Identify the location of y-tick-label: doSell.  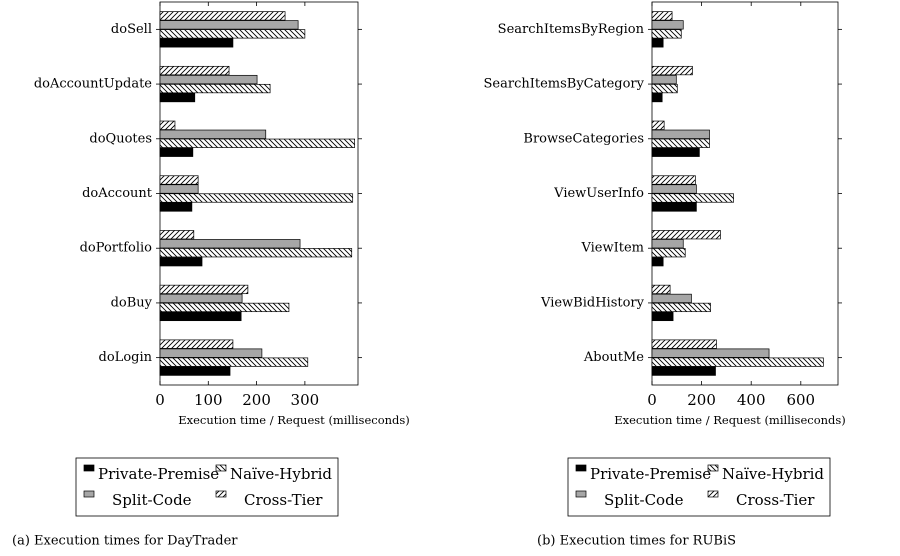
(131, 29).